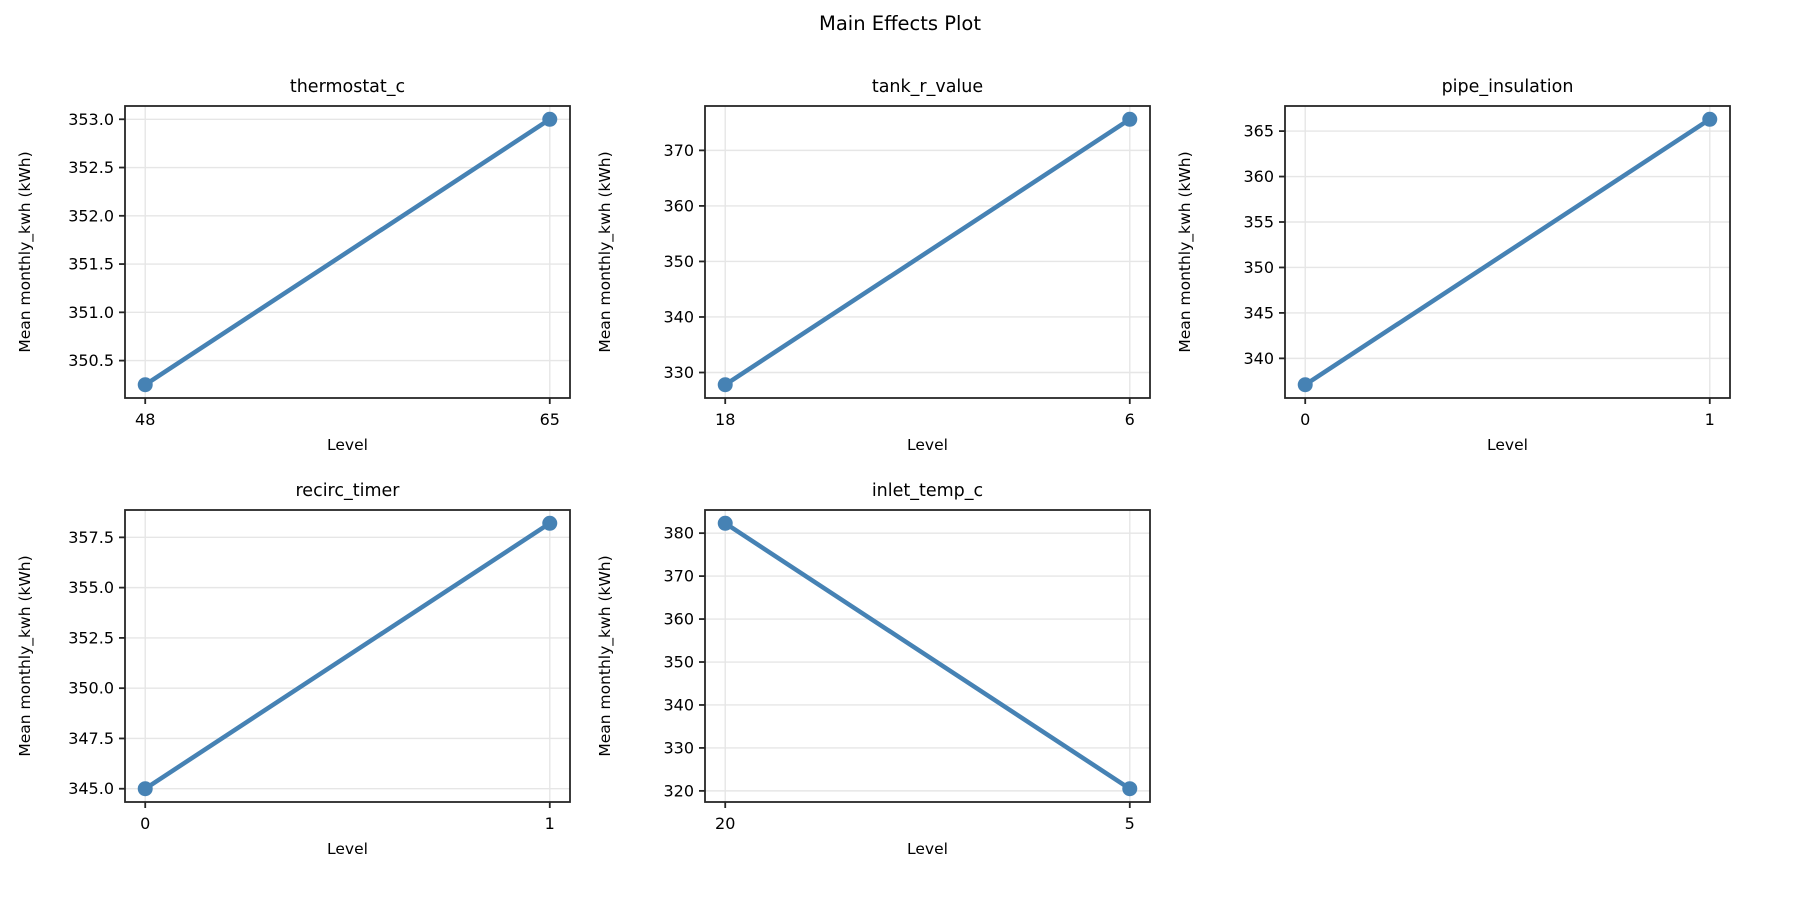  What do you see at coordinates (91, 119) in the screenshot?
I see `y-tick-label: 353.0` at bounding box center [91, 119].